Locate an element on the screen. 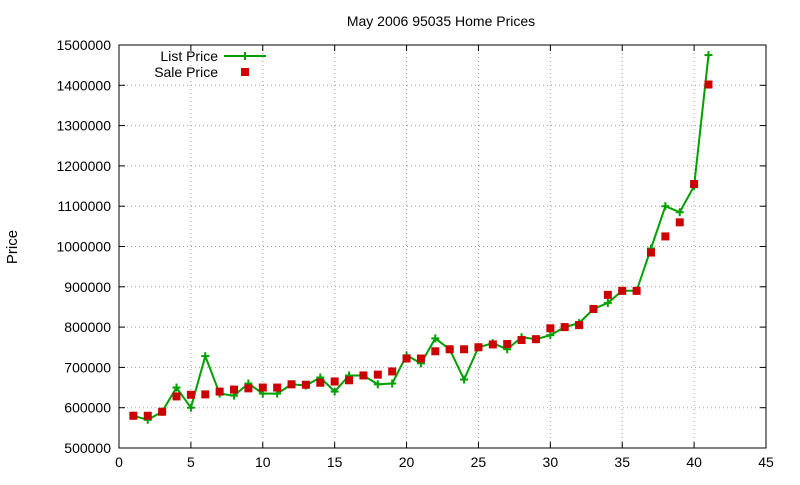 The height and width of the screenshot is (485, 800). y-tick-label: 800000 is located at coordinates (87, 327).